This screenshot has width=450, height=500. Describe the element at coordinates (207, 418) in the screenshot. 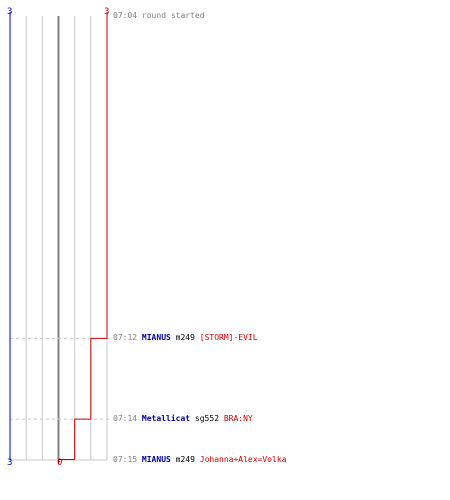

I see `weapon-name: sg552` at that location.